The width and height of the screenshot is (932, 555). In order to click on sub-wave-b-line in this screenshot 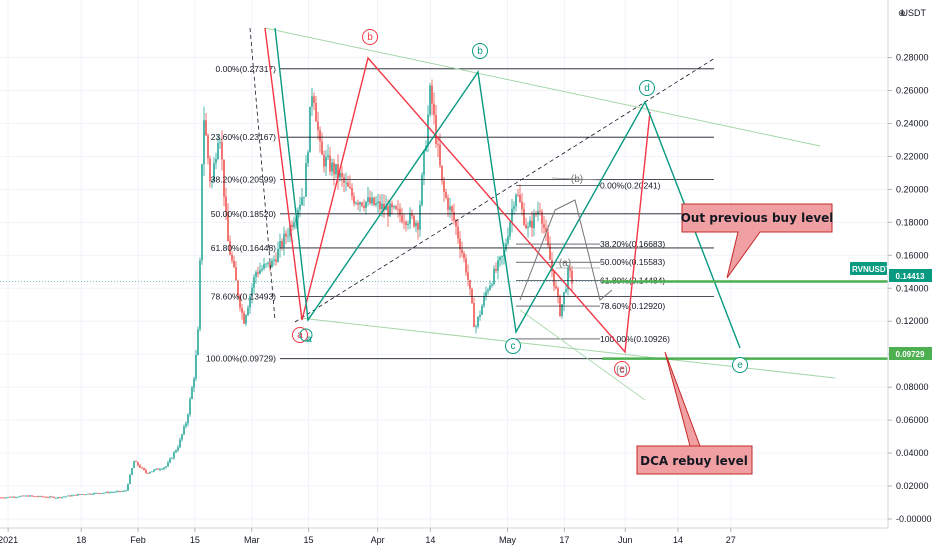, I will do `click(576, 179)`.